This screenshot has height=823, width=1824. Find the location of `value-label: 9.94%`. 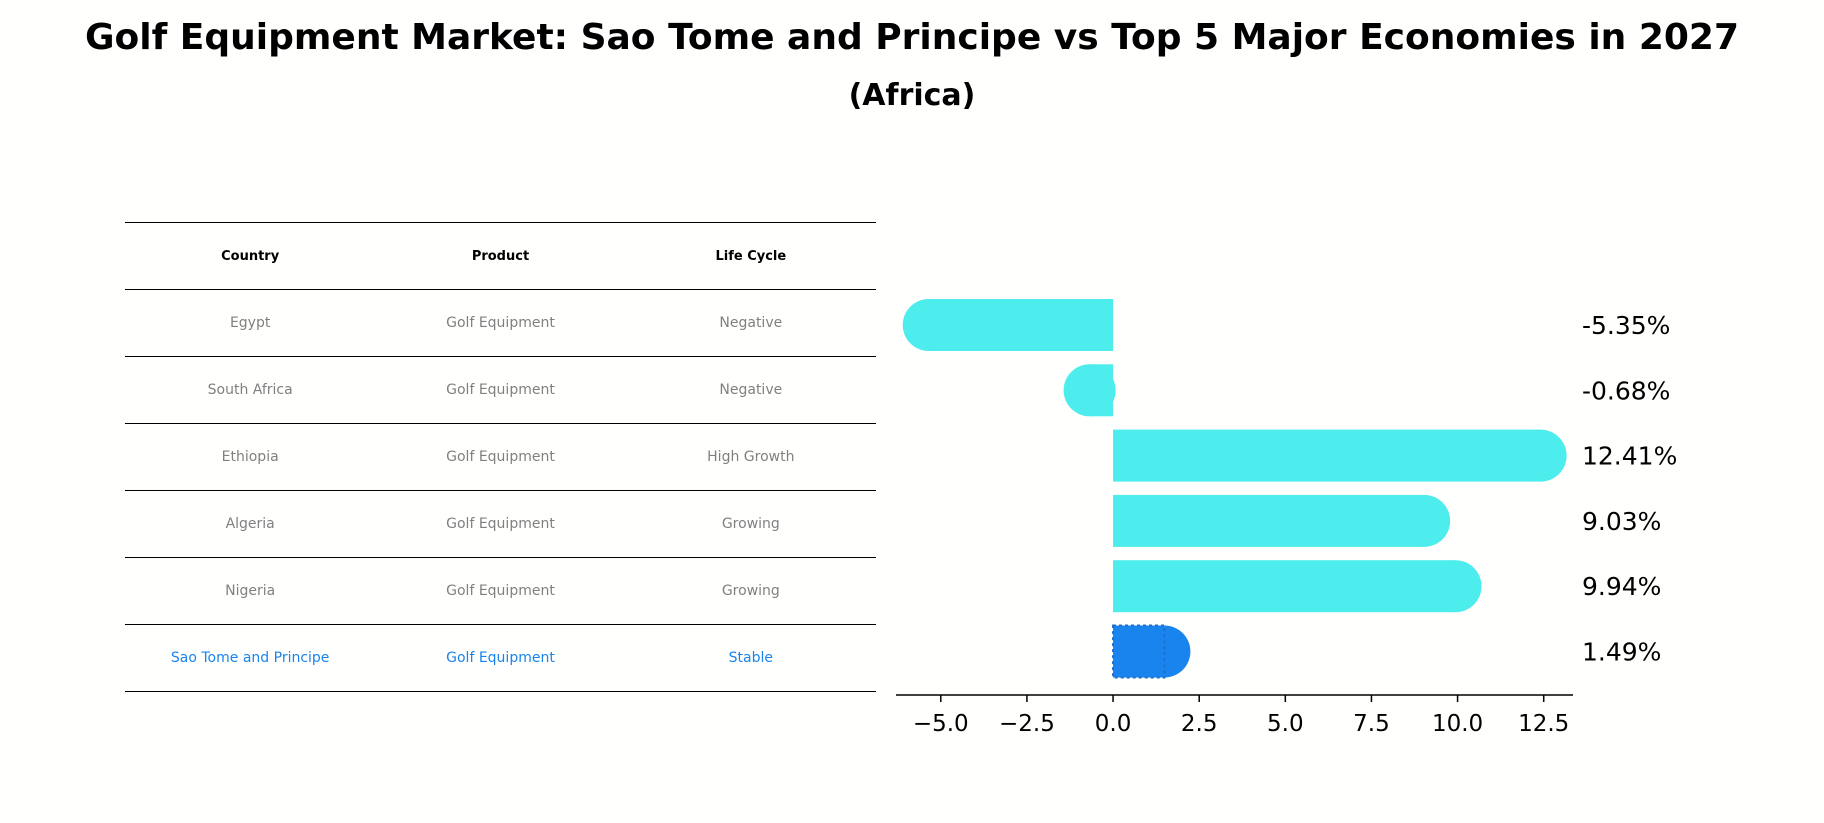

value-label: 9.94% is located at coordinates (1621, 586).